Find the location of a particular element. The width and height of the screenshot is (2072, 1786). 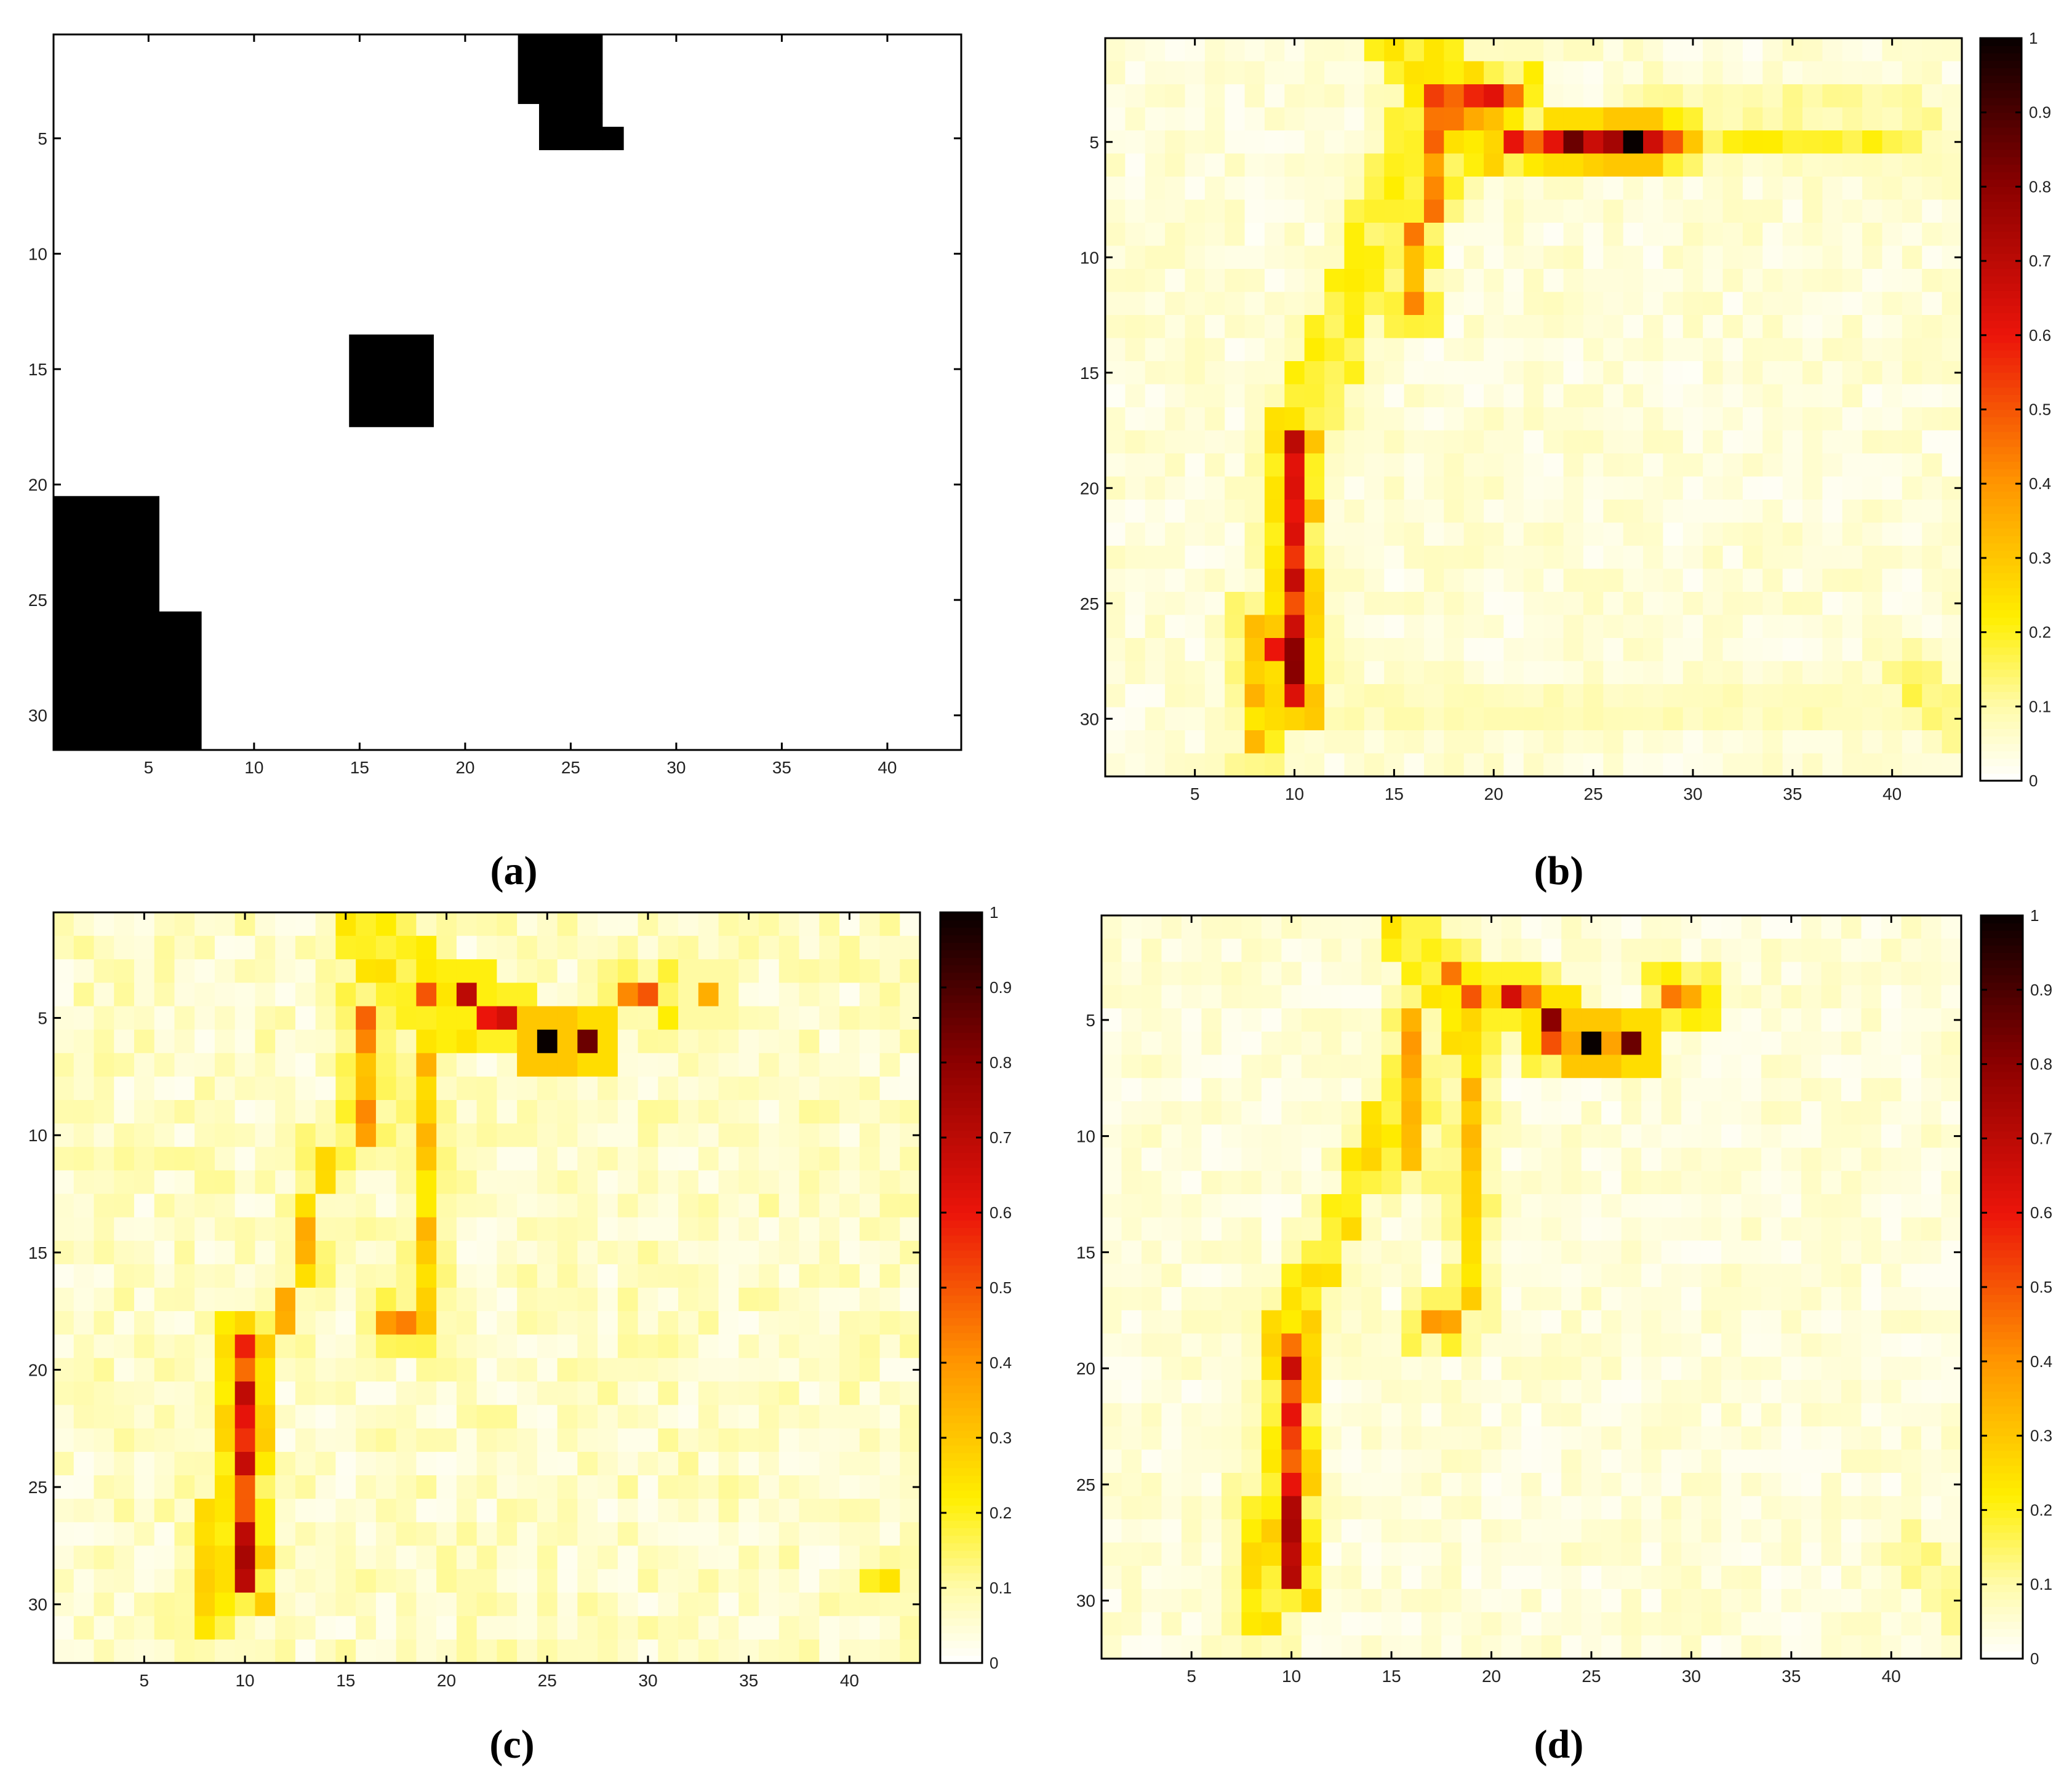

obstacle-cell is located at coordinates (613, 139).